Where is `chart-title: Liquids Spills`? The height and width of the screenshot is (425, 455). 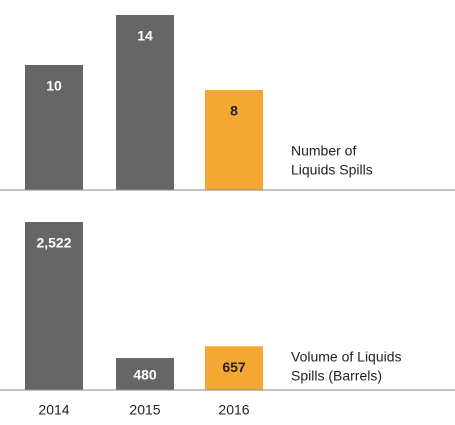
chart-title: Liquids Spills is located at coordinates (332, 170).